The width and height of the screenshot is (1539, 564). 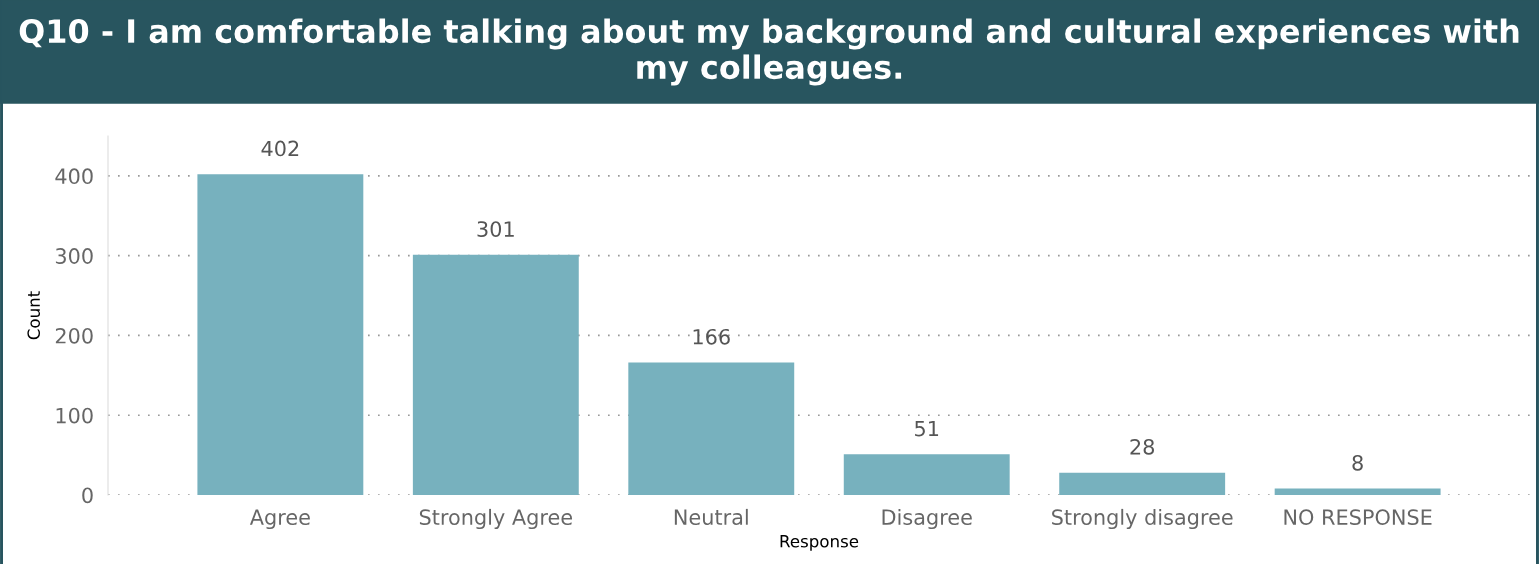 What do you see at coordinates (769, 52) in the screenshot?
I see `chart-title: Q10 - I am comfortable talking about my background and cultural experiences with my colleagues.` at bounding box center [769, 52].